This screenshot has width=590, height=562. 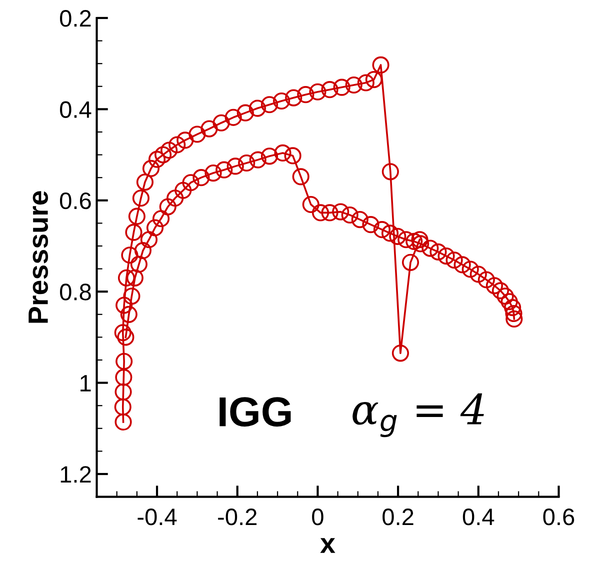 What do you see at coordinates (328, 545) in the screenshot?
I see `x-axis-title: x` at bounding box center [328, 545].